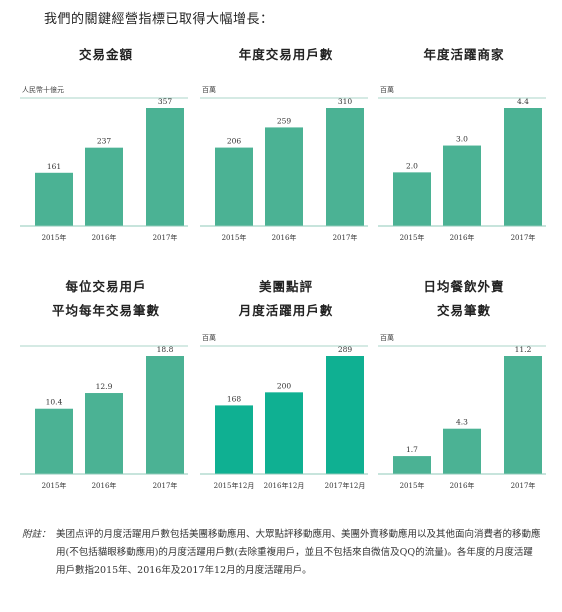  I want to click on chart-title: 交易筆數, so click(463, 310).